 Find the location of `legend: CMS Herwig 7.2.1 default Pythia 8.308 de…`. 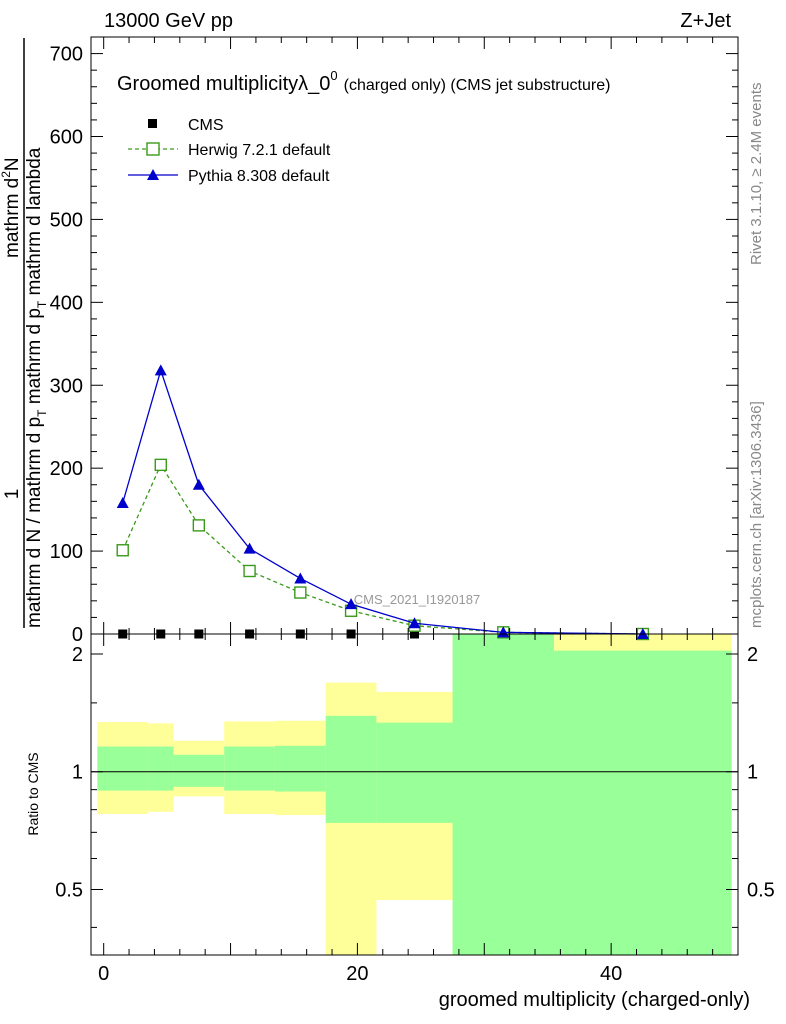

legend: CMS Herwig 7.2.1 default Pythia 8.308 de… is located at coordinates (229, 151).